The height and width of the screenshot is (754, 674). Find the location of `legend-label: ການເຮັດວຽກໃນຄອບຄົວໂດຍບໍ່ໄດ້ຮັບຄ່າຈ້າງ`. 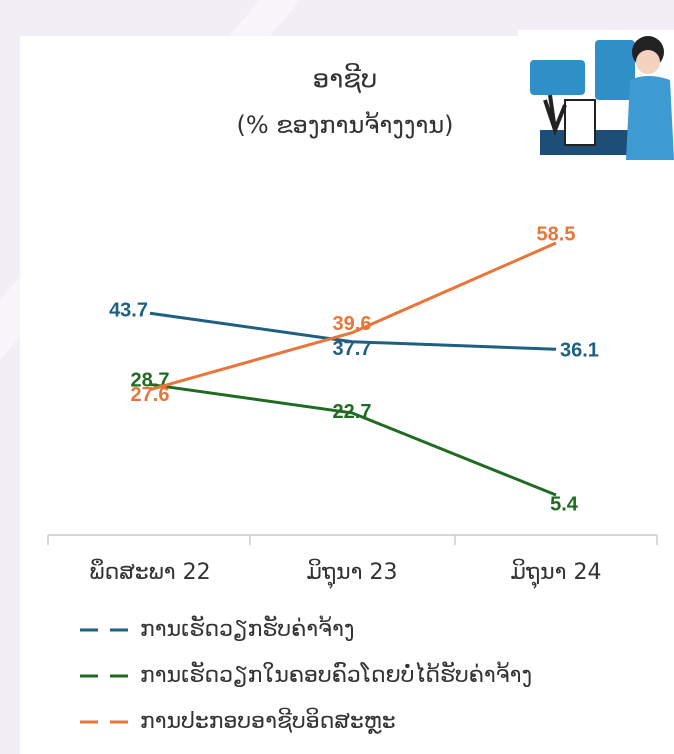

legend-label: ການເຮັດວຽກໃນຄອບຄົວໂດຍບໍ່ໄດ້ຮັບຄ່າຈ້າງ is located at coordinates (336, 675).